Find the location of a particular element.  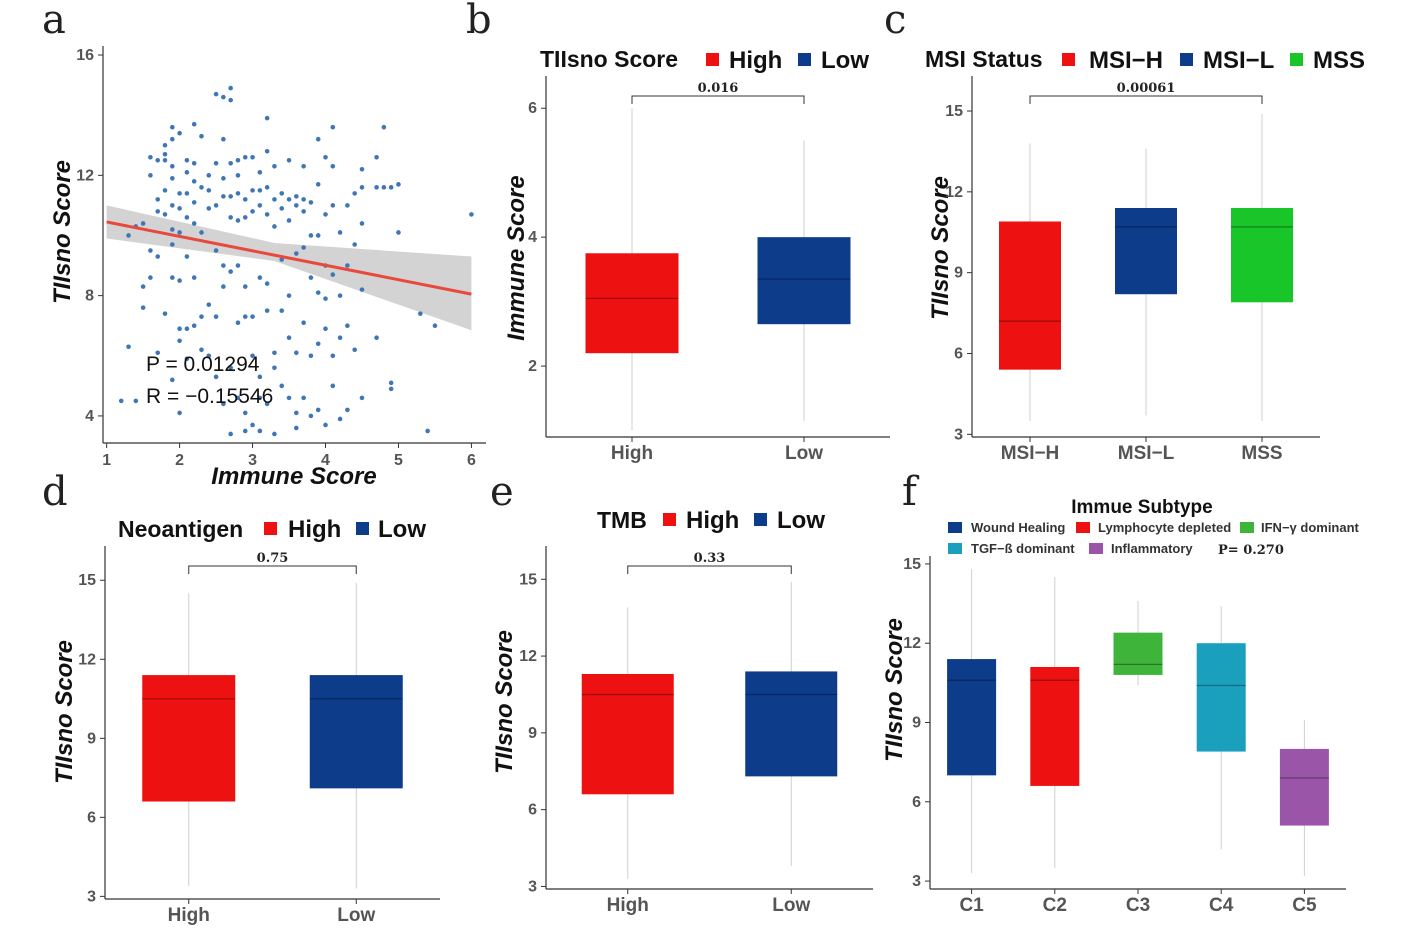

panel-f-legend-ifn: IFN−γ dominant is located at coordinates (1310, 527).